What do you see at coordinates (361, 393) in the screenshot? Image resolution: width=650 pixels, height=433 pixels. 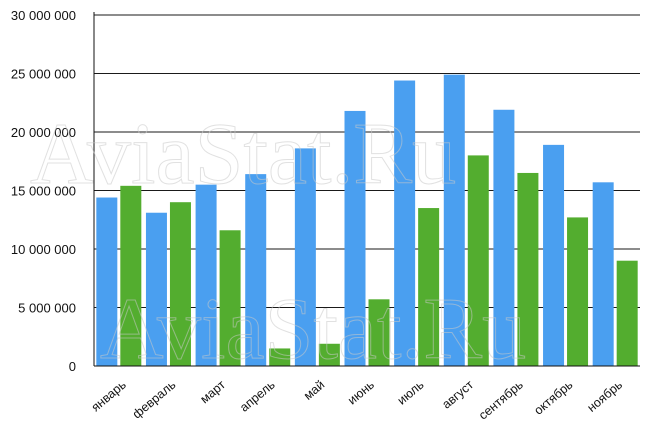 I see `x-tick-label: июнь` at bounding box center [361, 393].